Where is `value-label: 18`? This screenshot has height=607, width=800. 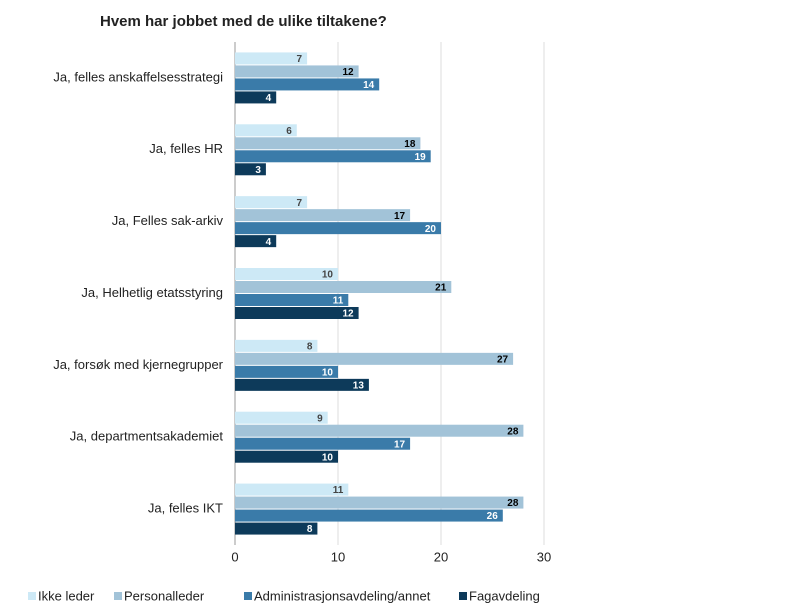 value-label: 18 is located at coordinates (410, 144).